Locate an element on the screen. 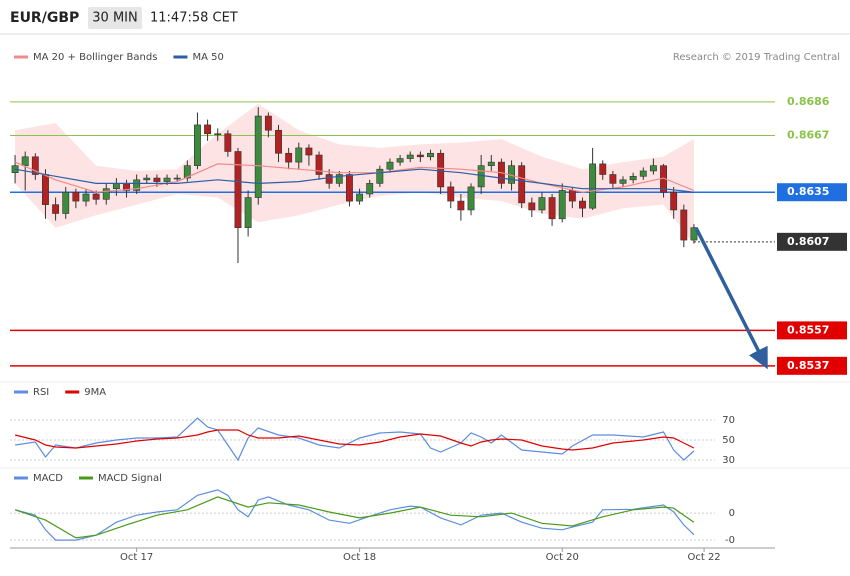 The height and width of the screenshot is (576, 850). interval: 30 MIN is located at coordinates (114, 18).